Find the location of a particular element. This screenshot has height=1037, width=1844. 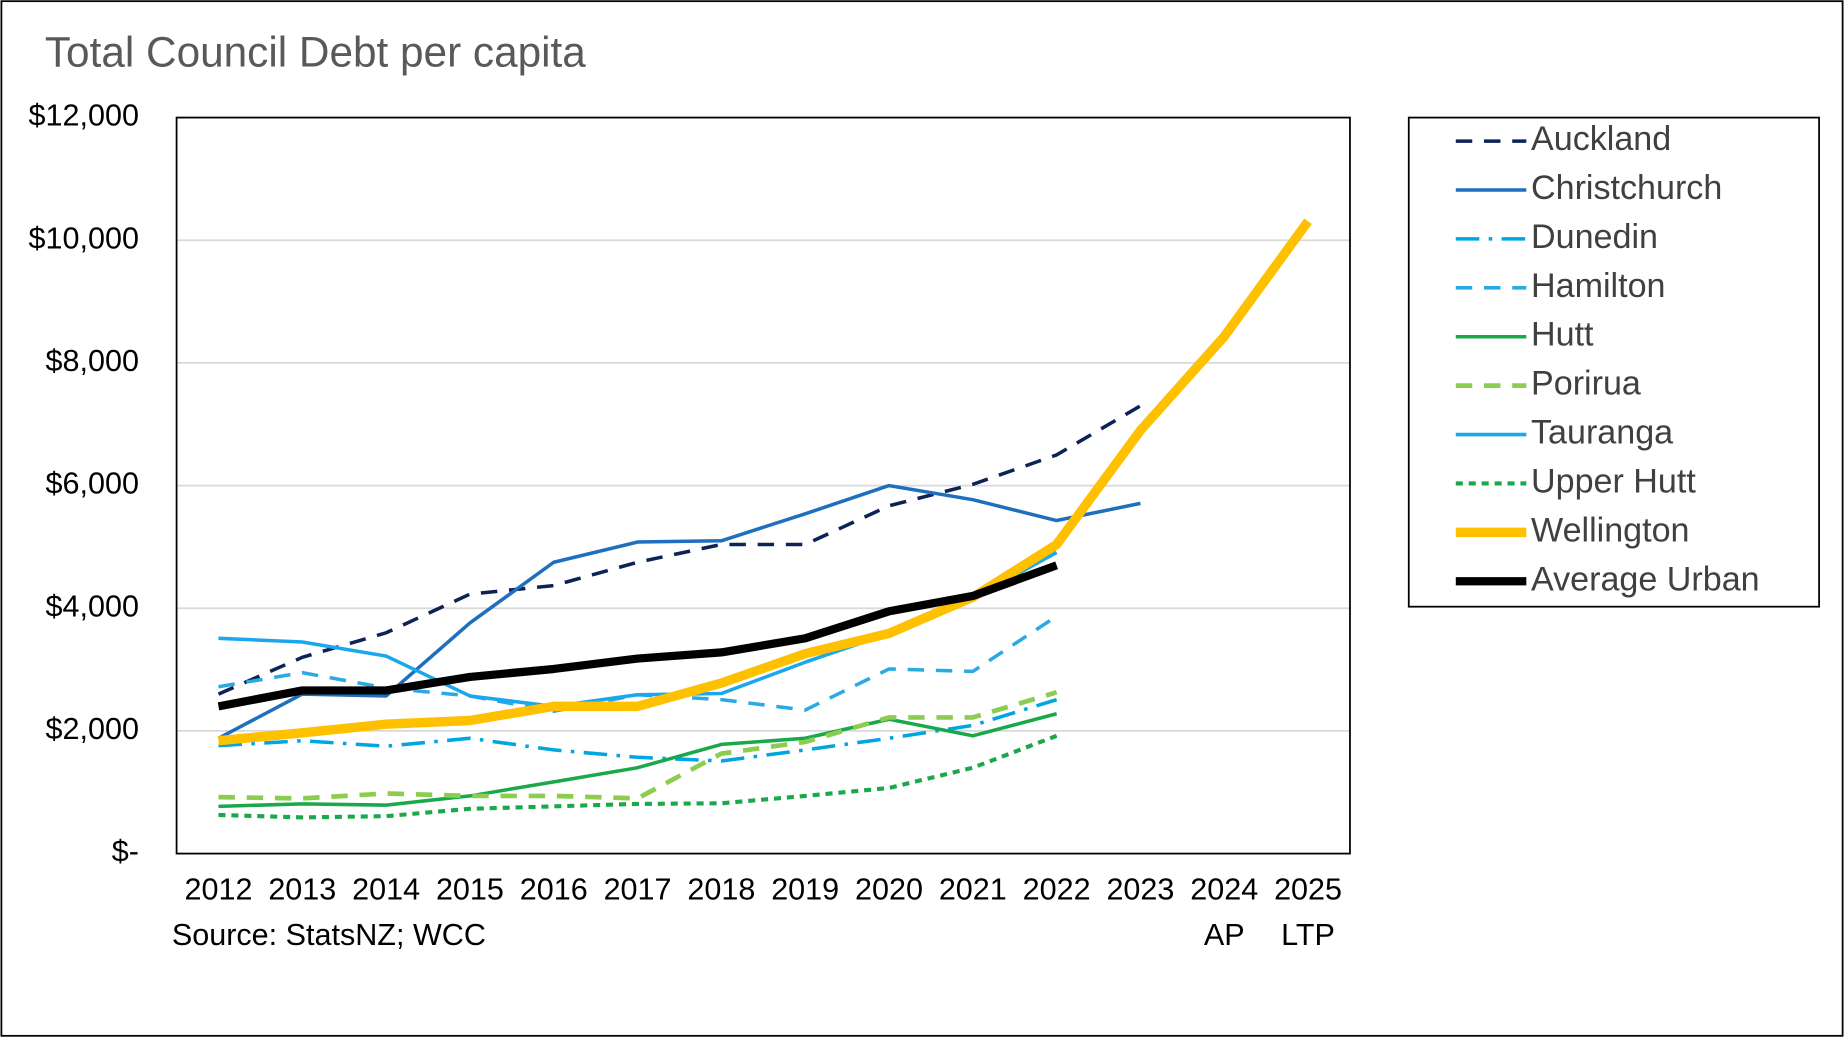

y-tick-label: $8,000 is located at coordinates (92, 361).